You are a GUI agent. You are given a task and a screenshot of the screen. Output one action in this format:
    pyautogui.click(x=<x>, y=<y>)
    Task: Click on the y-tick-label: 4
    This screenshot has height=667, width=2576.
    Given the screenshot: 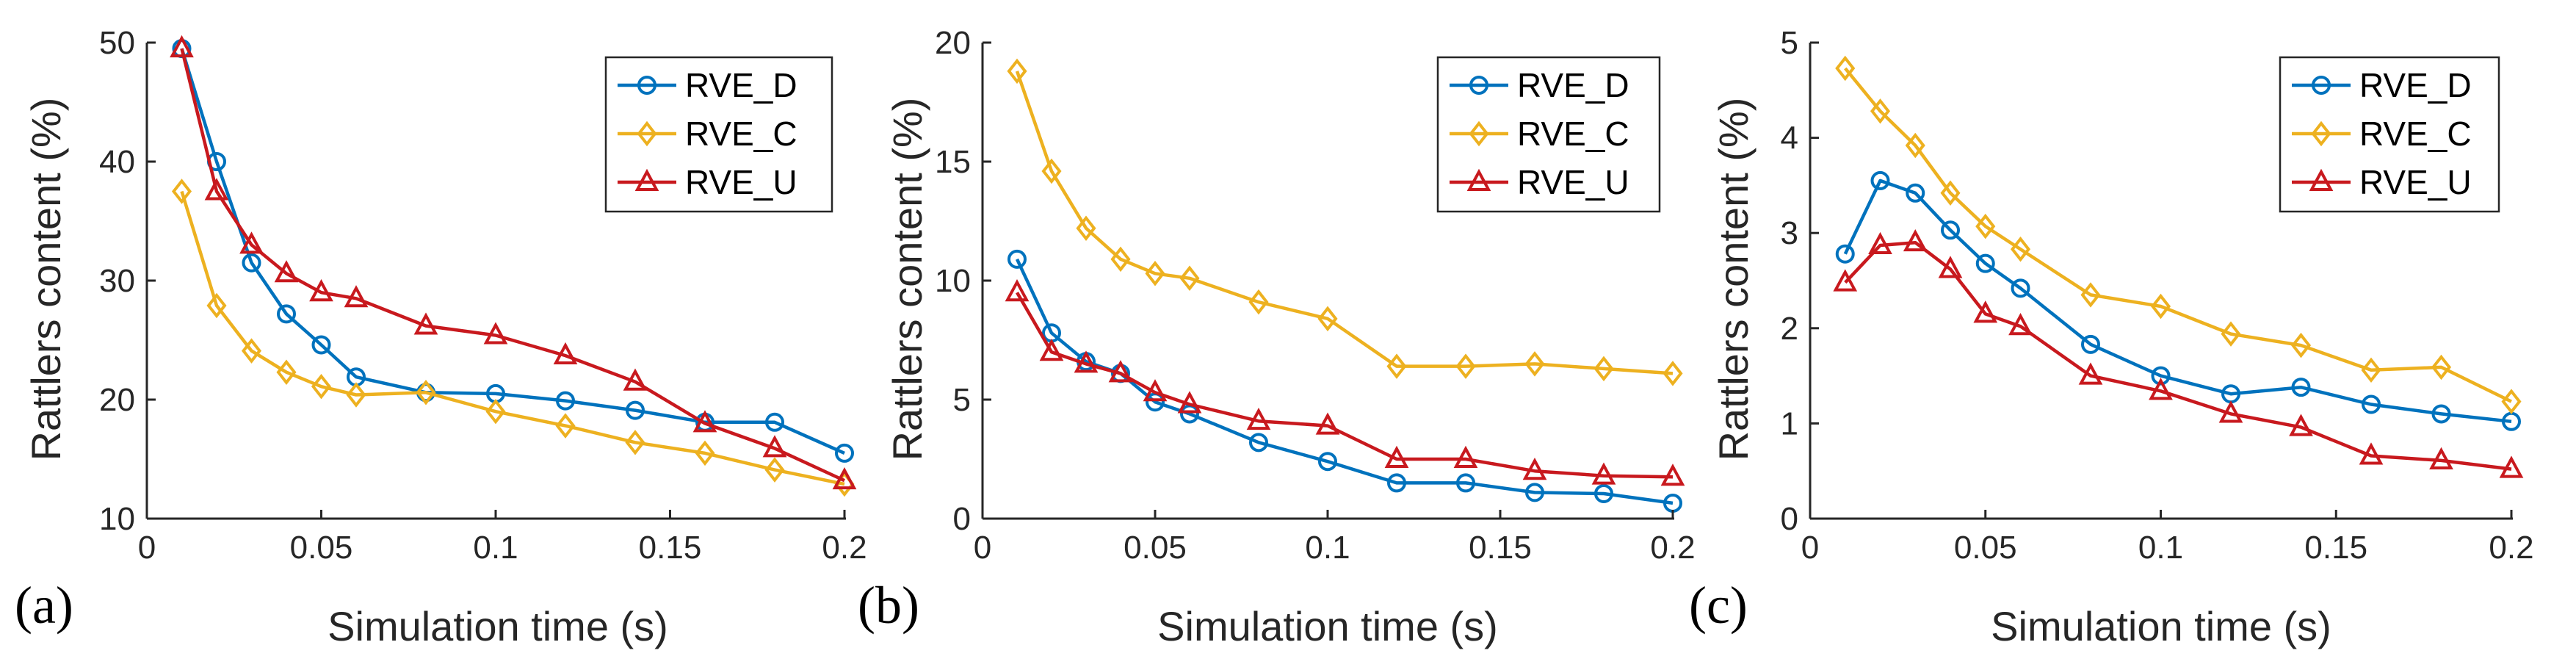 What is the action you would take?
    pyautogui.click(x=1789, y=138)
    